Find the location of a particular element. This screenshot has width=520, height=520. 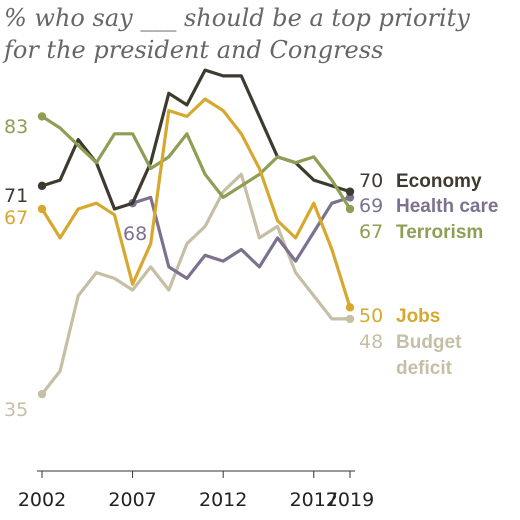

x-tick-label: 2002 is located at coordinates (42, 500).